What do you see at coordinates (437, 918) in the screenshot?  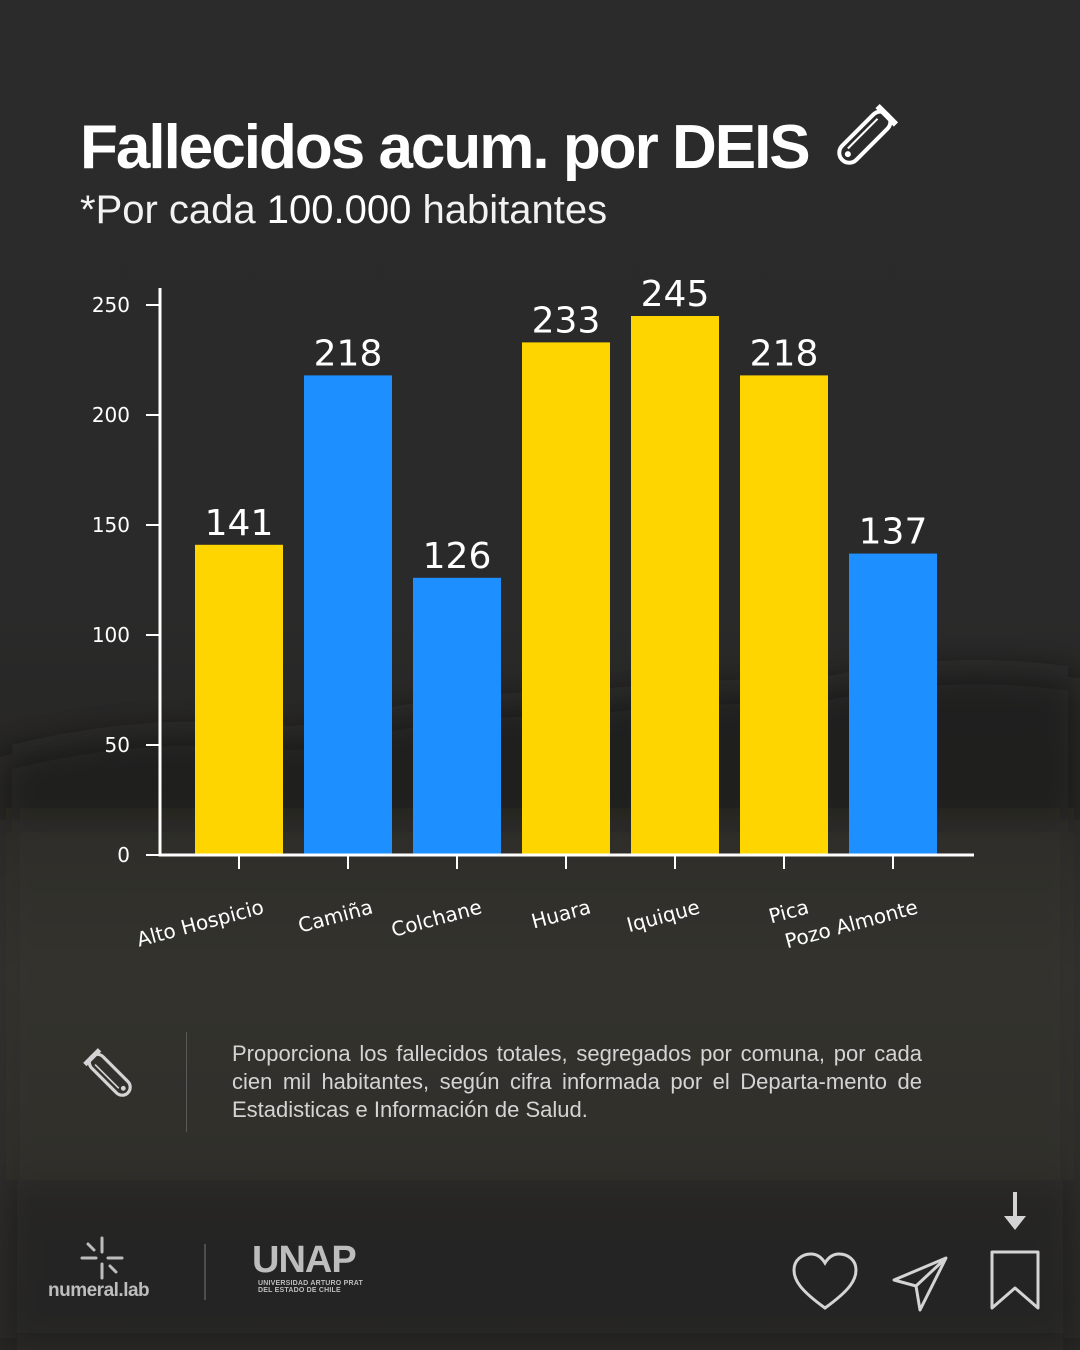 I see `x-tick-label: Colchane` at bounding box center [437, 918].